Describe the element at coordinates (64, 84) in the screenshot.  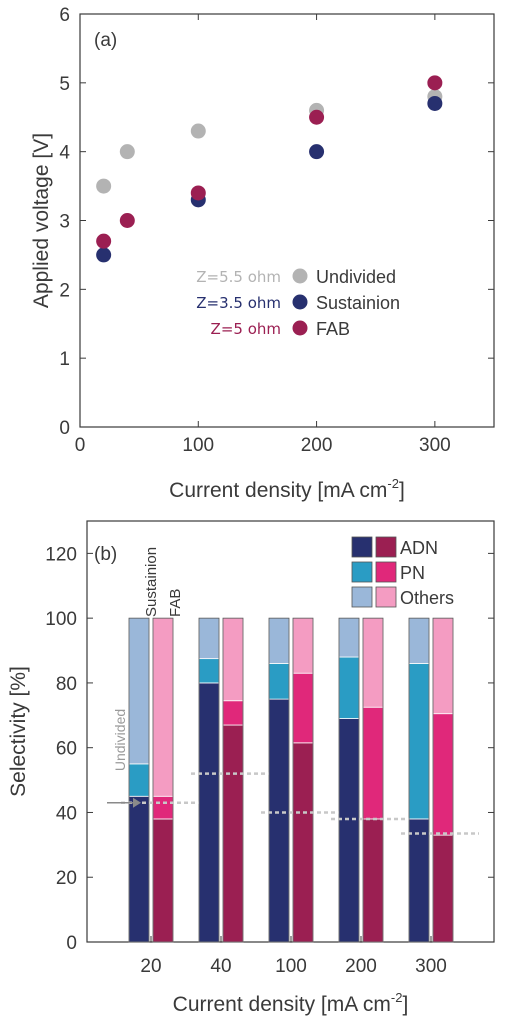
I see `y-tick-label: 5` at that location.